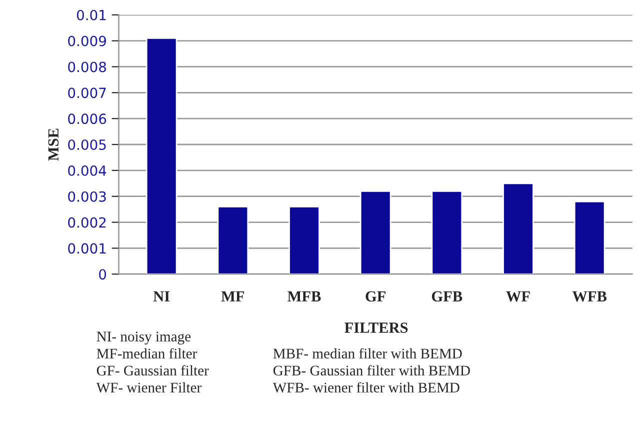 The height and width of the screenshot is (425, 642). I want to click on x-tick-label: WFB, so click(589, 296).